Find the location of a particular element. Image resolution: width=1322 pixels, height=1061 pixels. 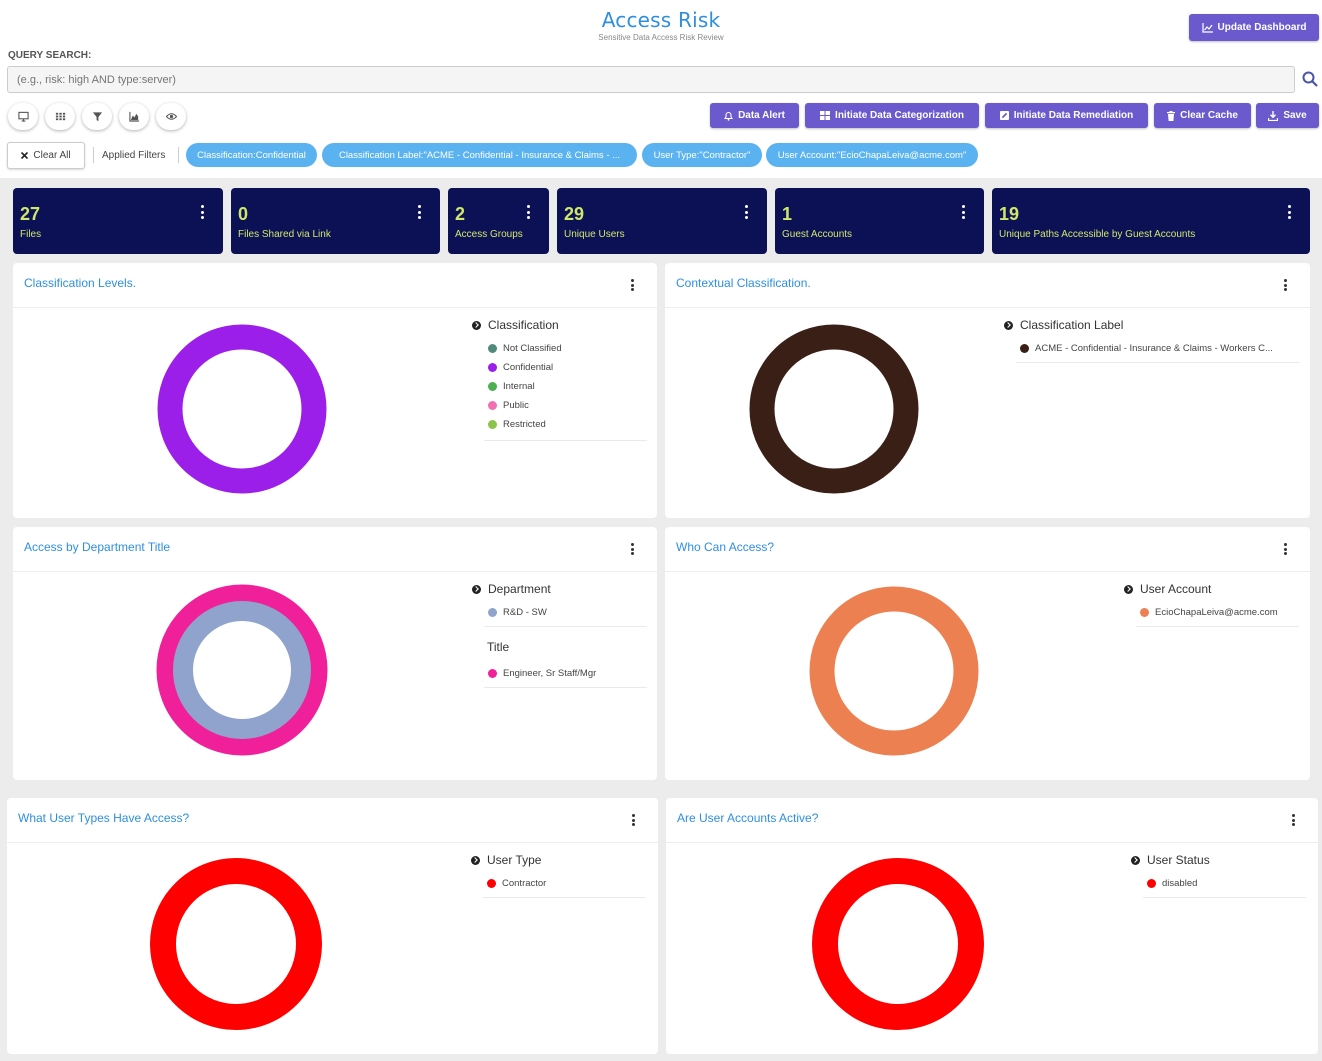

legend-item: EcioChapaLeiva@acme.com is located at coordinates (1211, 612).